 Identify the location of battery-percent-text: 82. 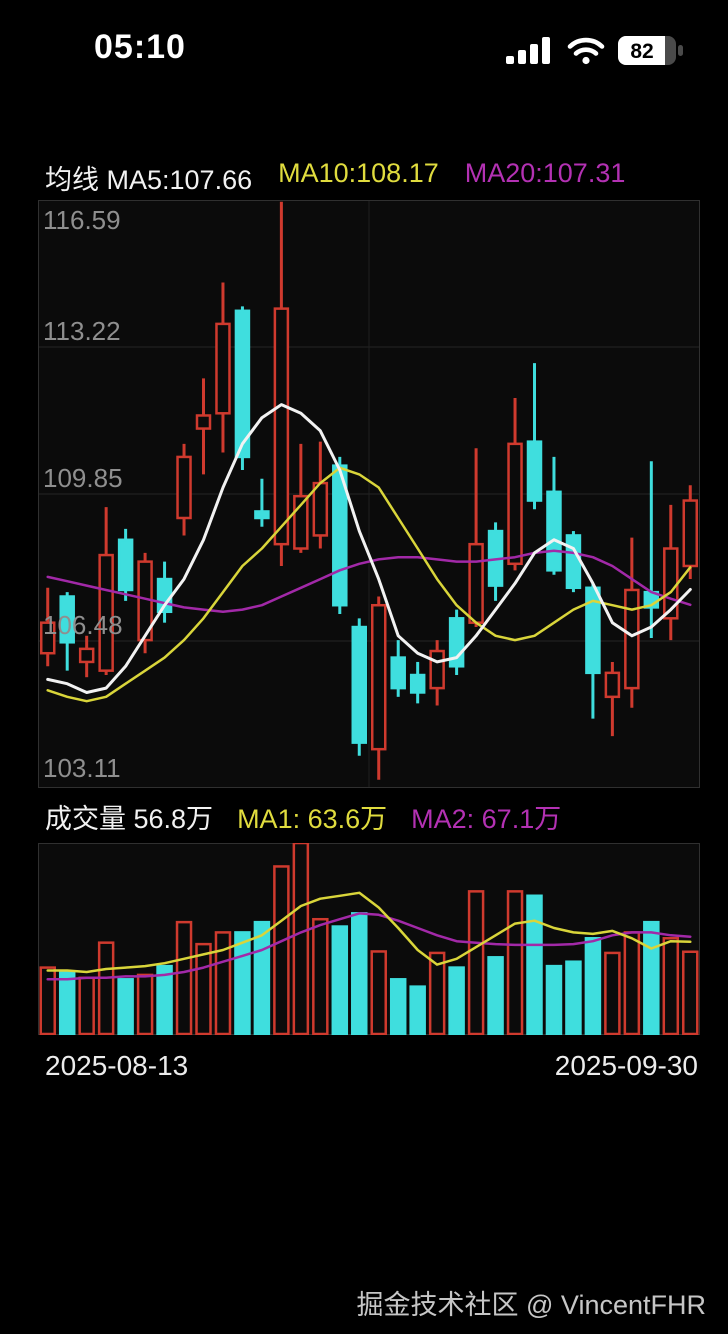
(641, 51).